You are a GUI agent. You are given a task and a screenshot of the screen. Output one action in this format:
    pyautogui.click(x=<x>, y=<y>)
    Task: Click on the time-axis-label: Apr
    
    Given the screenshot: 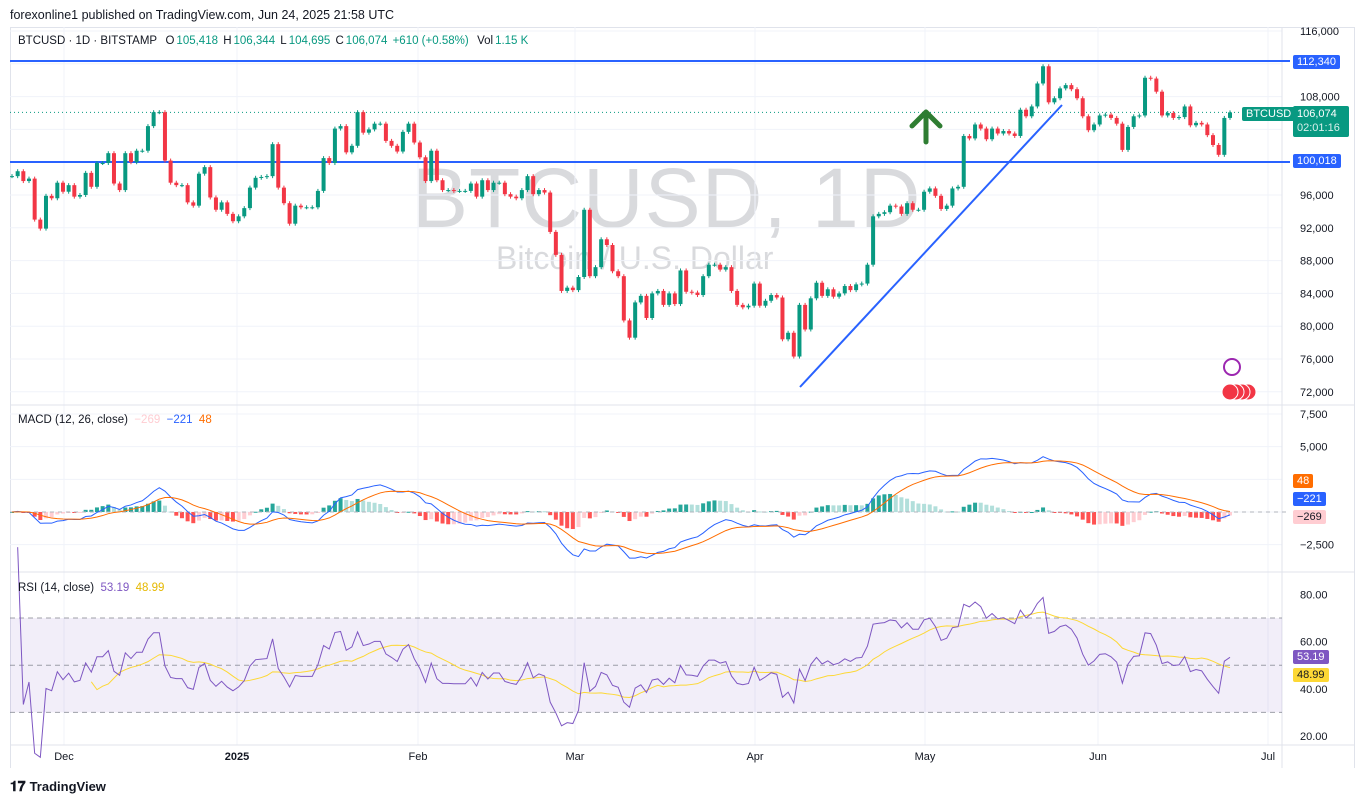 What is the action you would take?
    pyautogui.click(x=754, y=757)
    